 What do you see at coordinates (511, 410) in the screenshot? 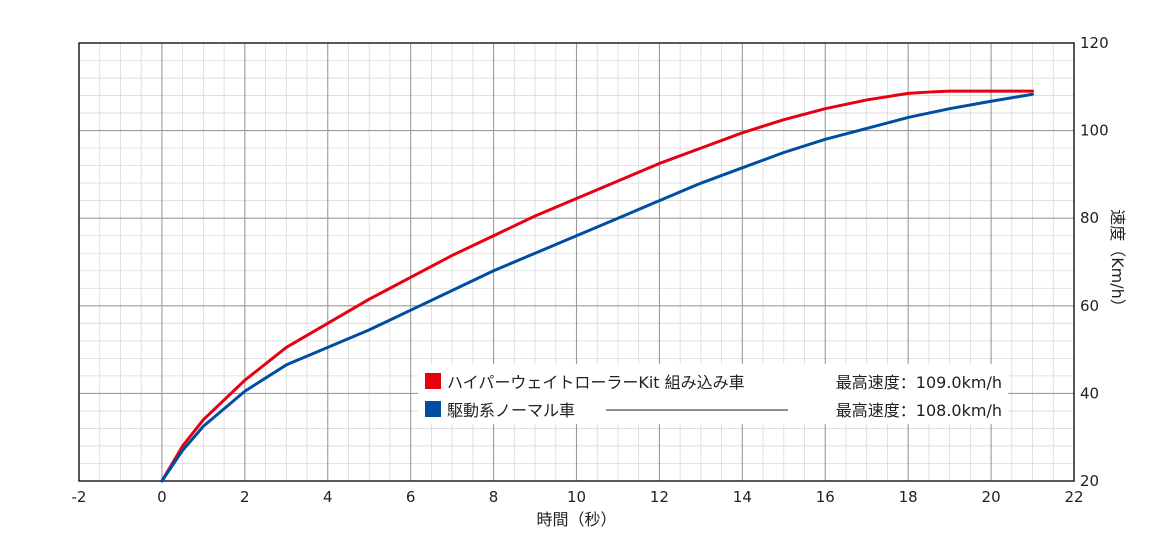
I see `legend-label-normal: 駆動系ノーマル車` at bounding box center [511, 410].